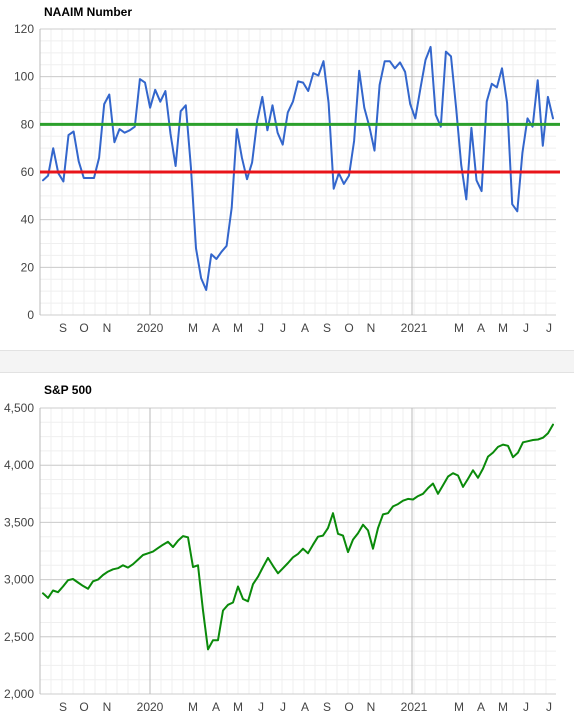 The height and width of the screenshot is (722, 574). Describe the element at coordinates (19, 637) in the screenshot. I see `y-tick-label: 2,500` at that location.